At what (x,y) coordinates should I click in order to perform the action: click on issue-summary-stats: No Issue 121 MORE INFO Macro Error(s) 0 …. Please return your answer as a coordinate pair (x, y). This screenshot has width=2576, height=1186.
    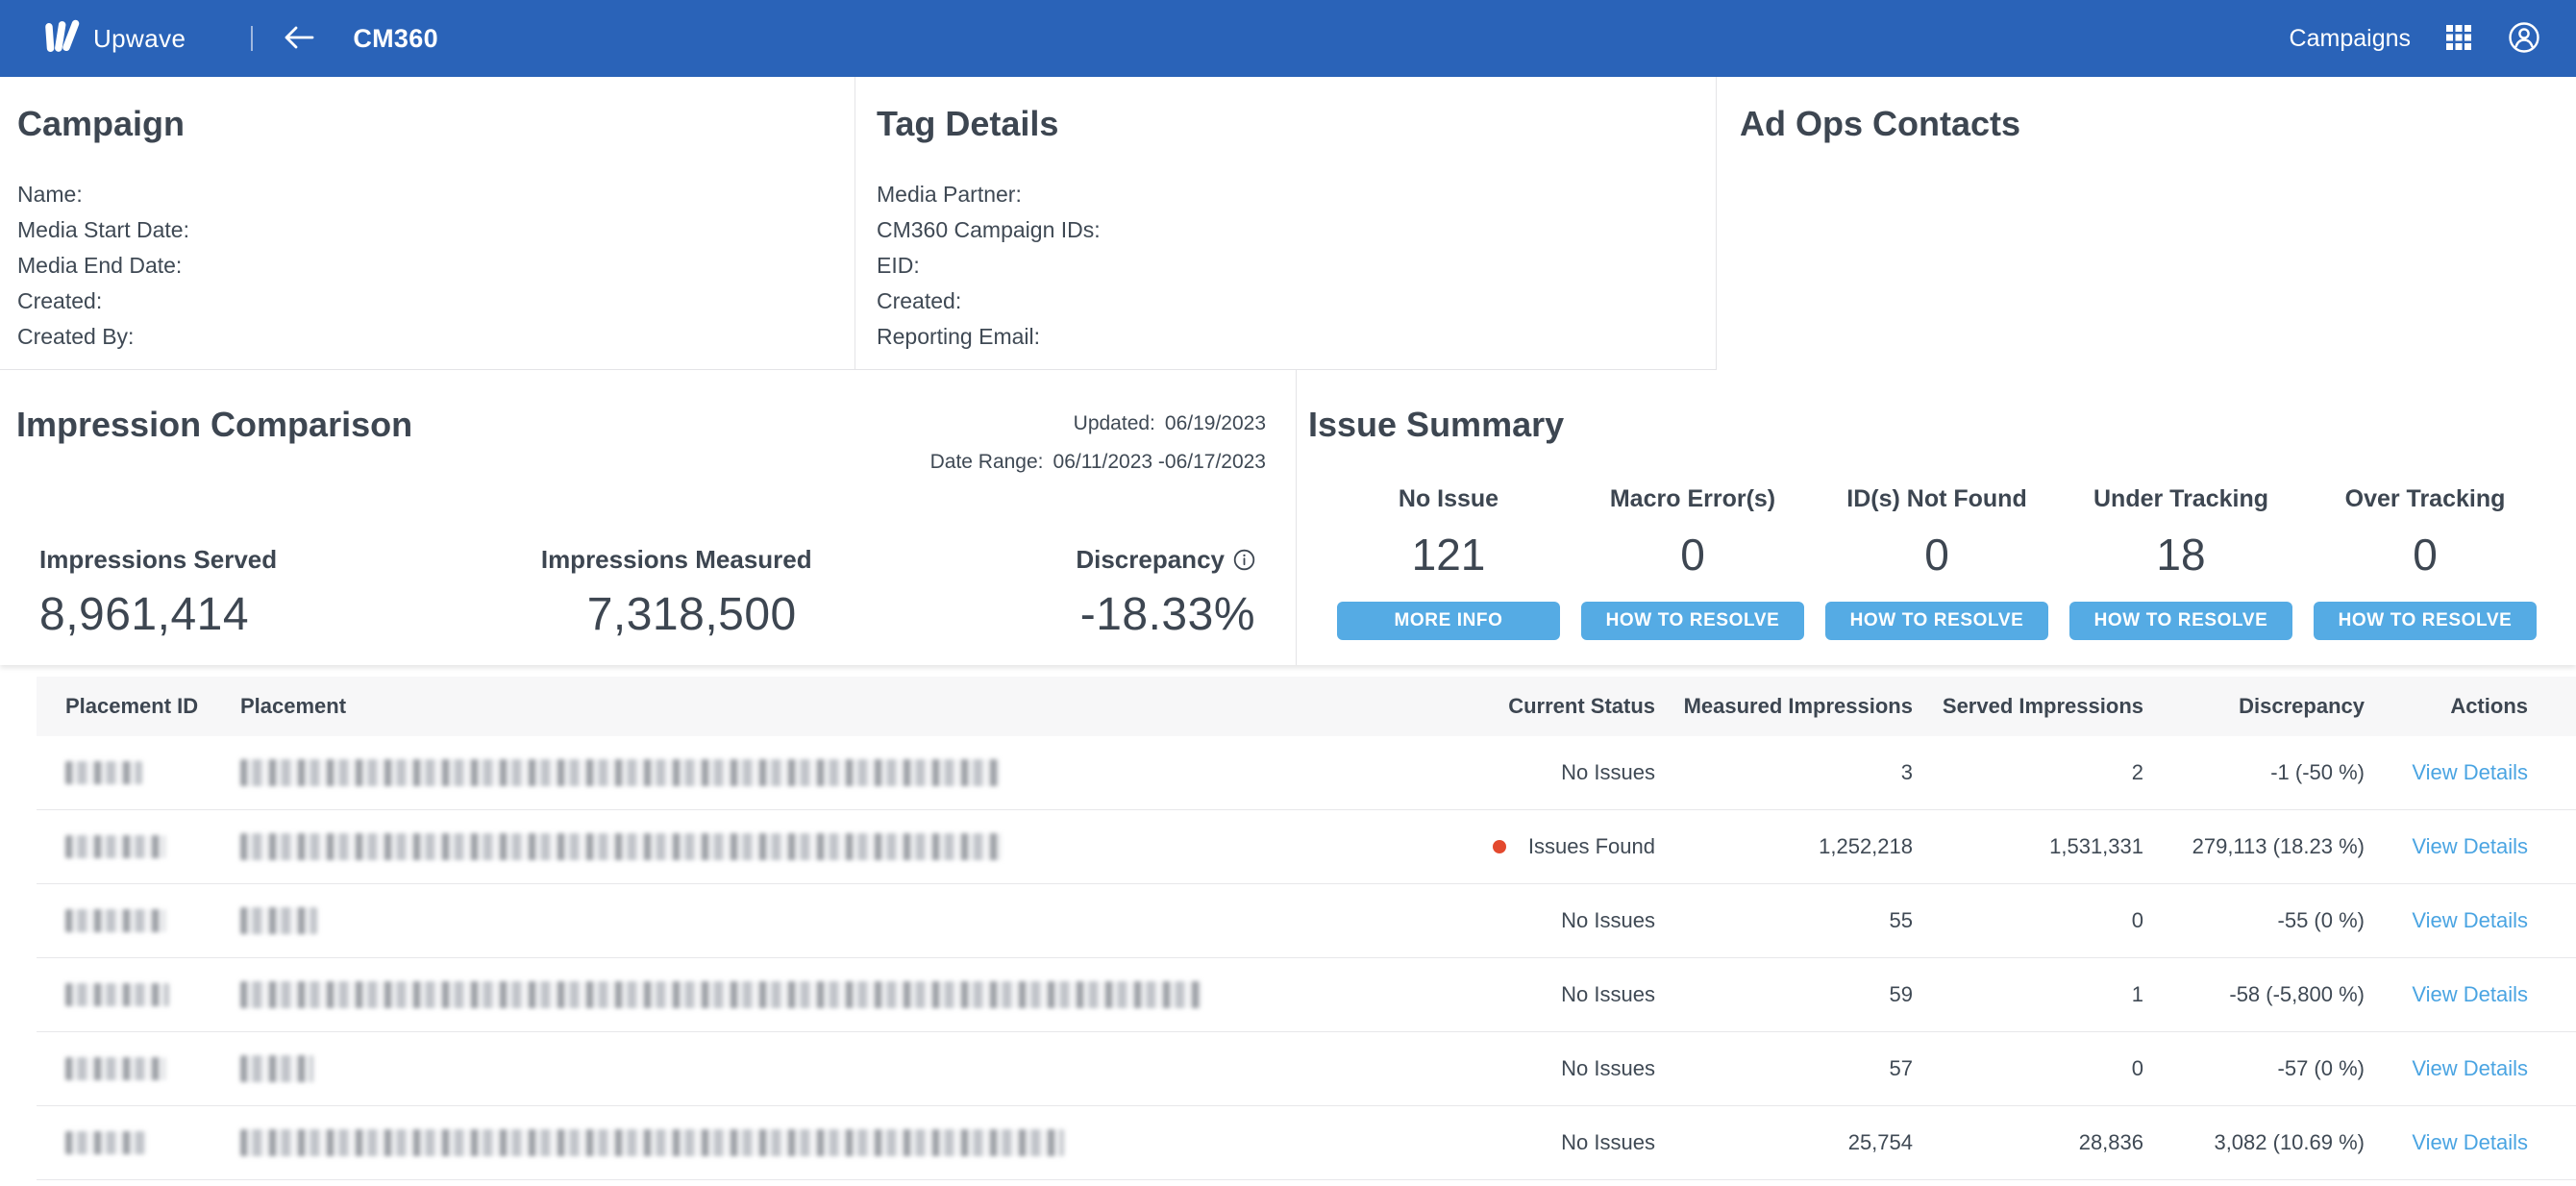
    Looking at the image, I should click on (1957, 562).